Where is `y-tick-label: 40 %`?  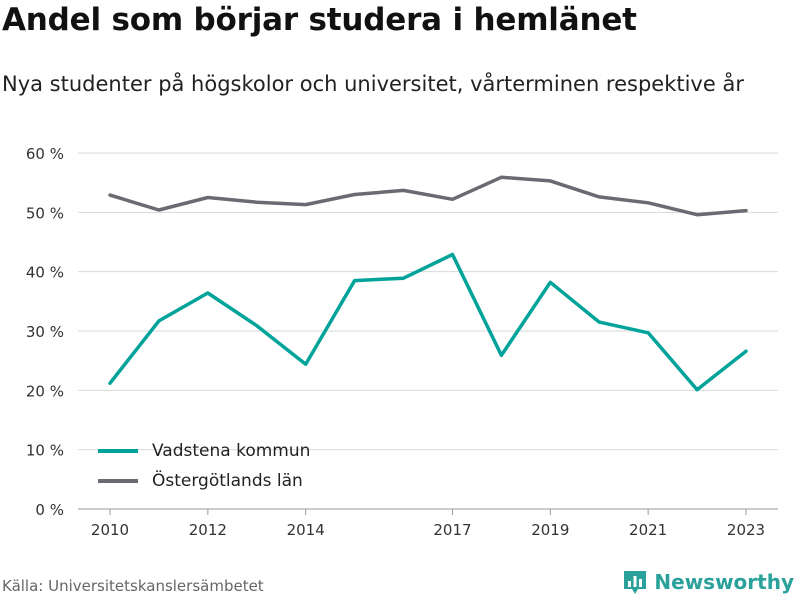 y-tick-label: 40 % is located at coordinates (45, 273).